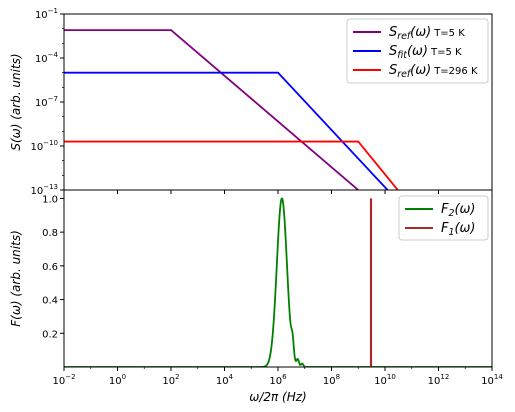  Describe the element at coordinates (46, 102) in the screenshot. I see `top-y-tick-label: 10⁻⁷` at that location.